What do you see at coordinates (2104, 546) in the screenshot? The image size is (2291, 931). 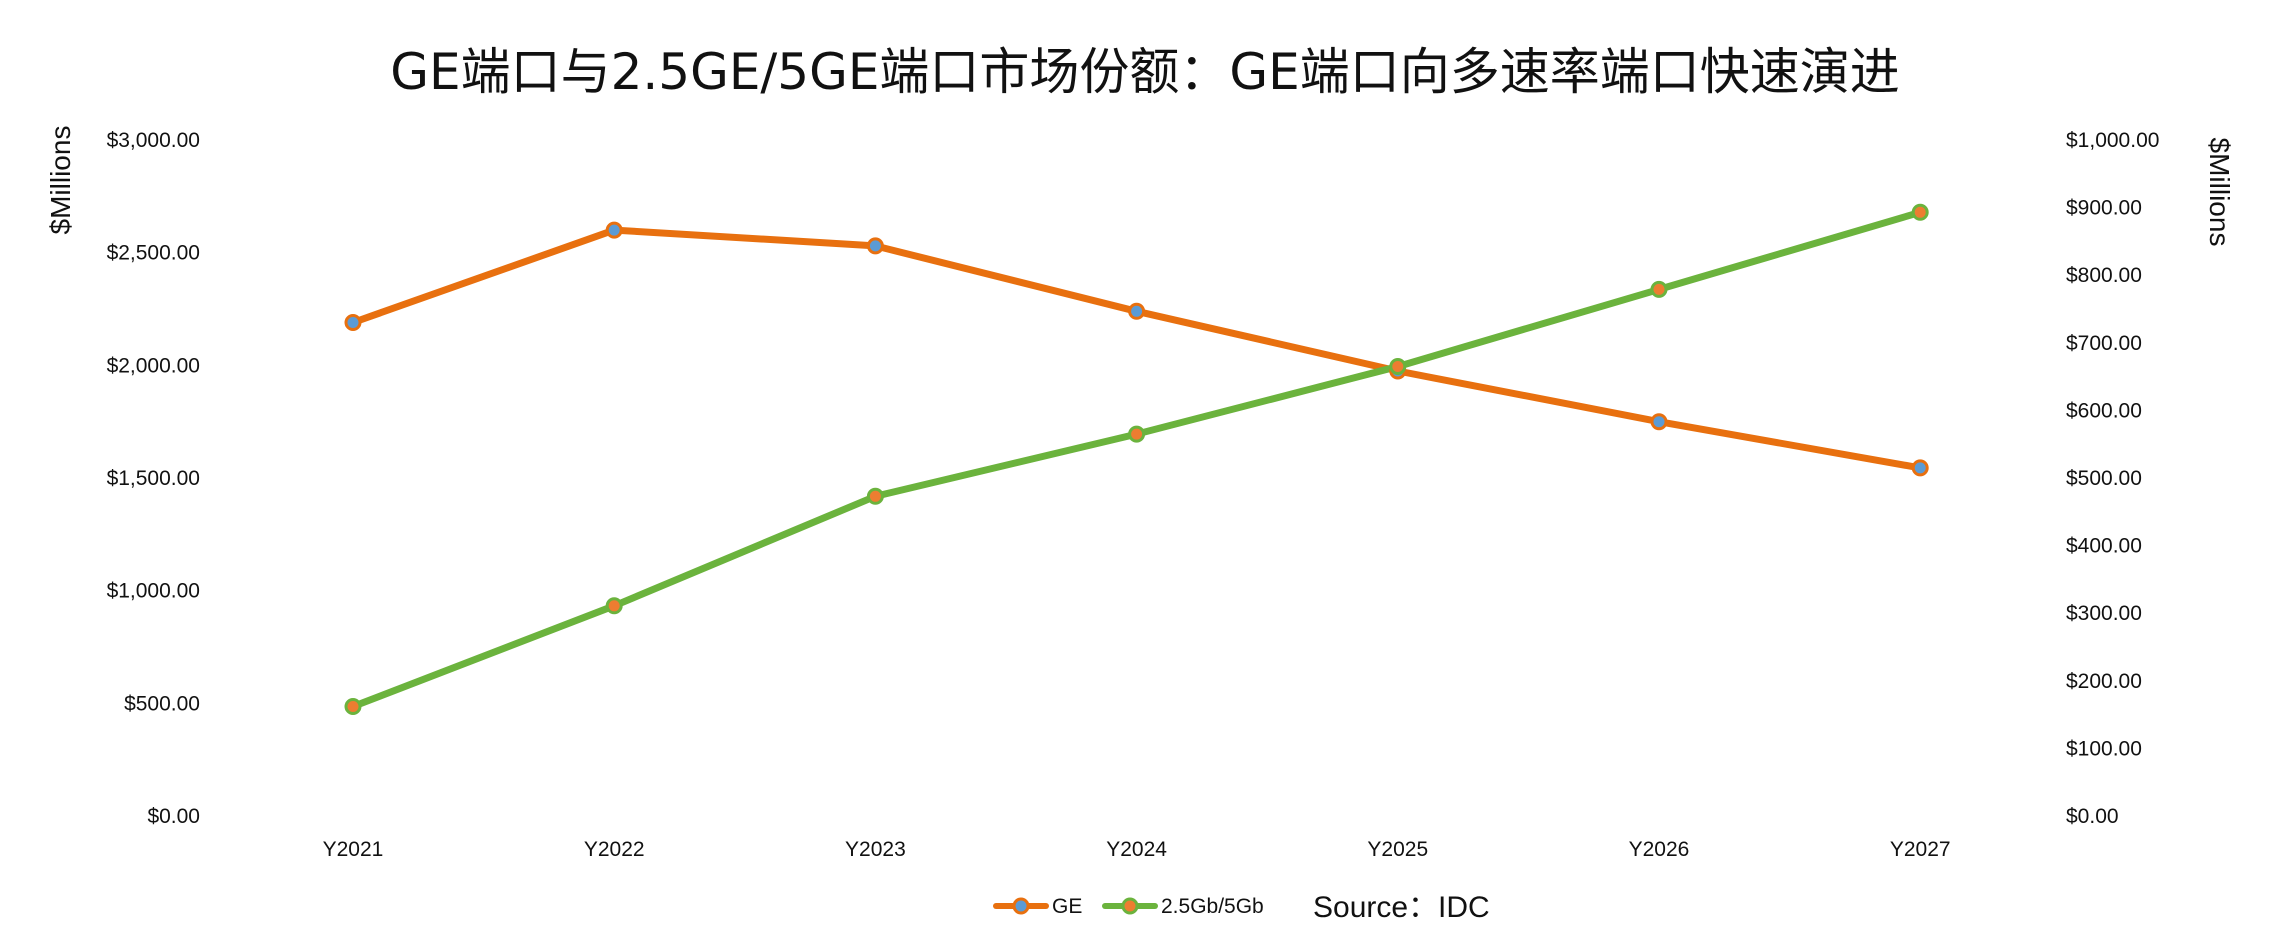 I see `right-tick-label: $400.00` at bounding box center [2104, 546].